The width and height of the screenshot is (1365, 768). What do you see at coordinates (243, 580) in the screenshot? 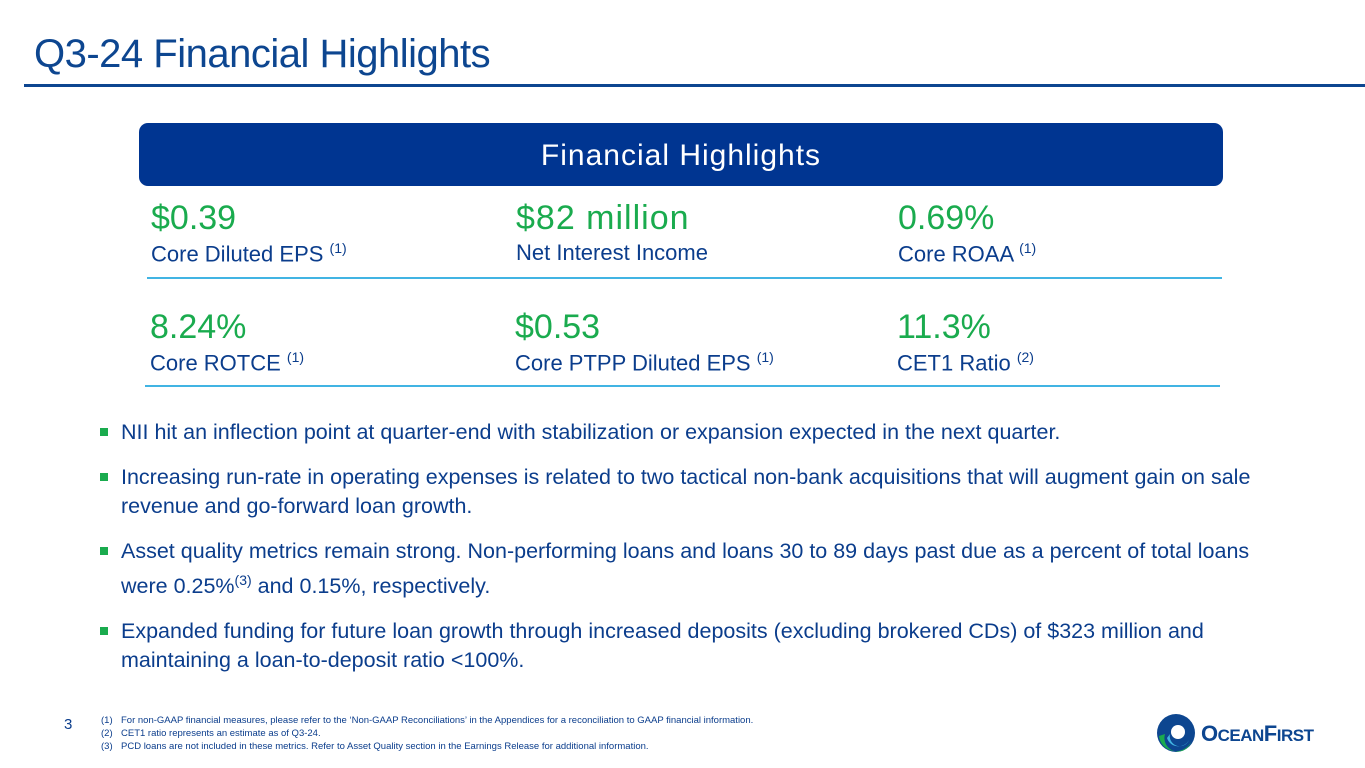
I see `footnote-ref: (3)` at bounding box center [243, 580].